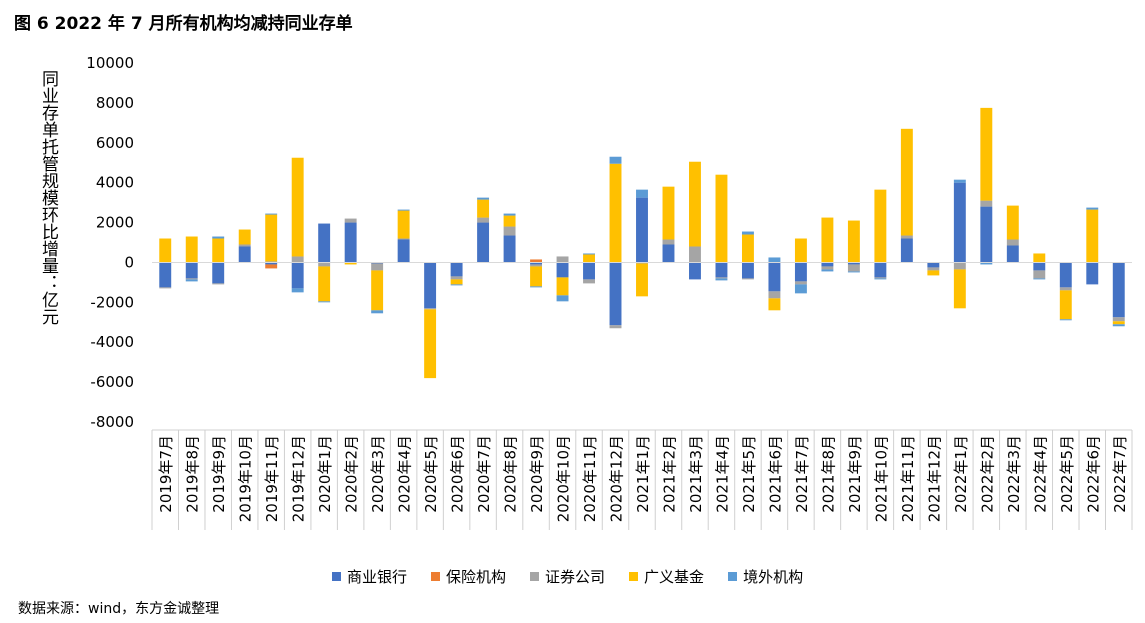 The image size is (1145, 623). Describe the element at coordinates (119, 609) in the screenshot. I see `data-source-note: 数据来源：wind，东方金诚整理` at that location.